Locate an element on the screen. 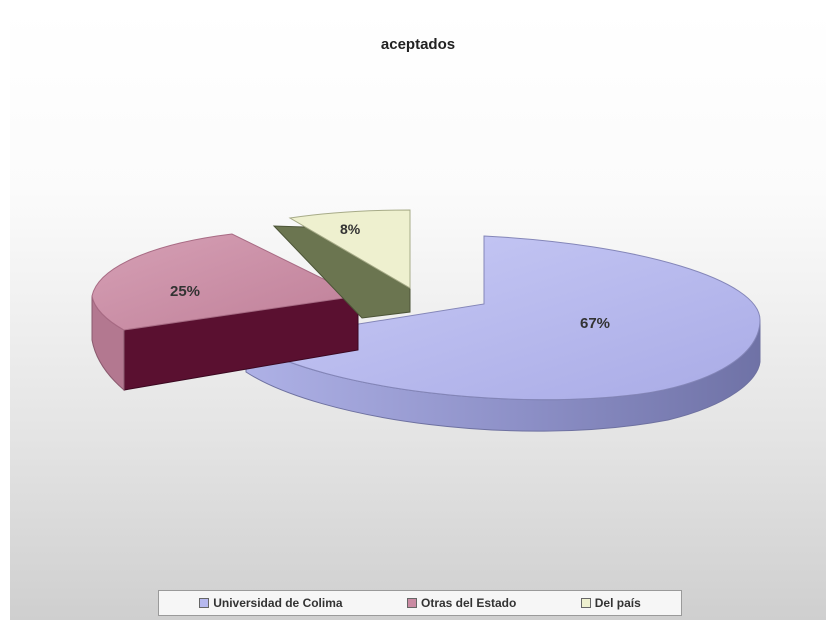 The image size is (836, 628). legend-label-universidad: Universidad de Colima is located at coordinates (278, 603).